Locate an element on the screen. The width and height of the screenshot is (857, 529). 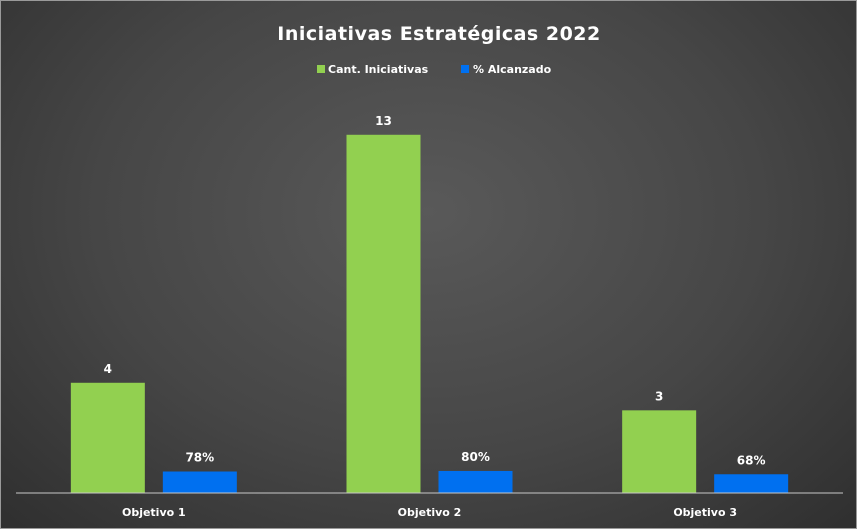
legend-swatch-cant-iniciativas is located at coordinates (321, 69).